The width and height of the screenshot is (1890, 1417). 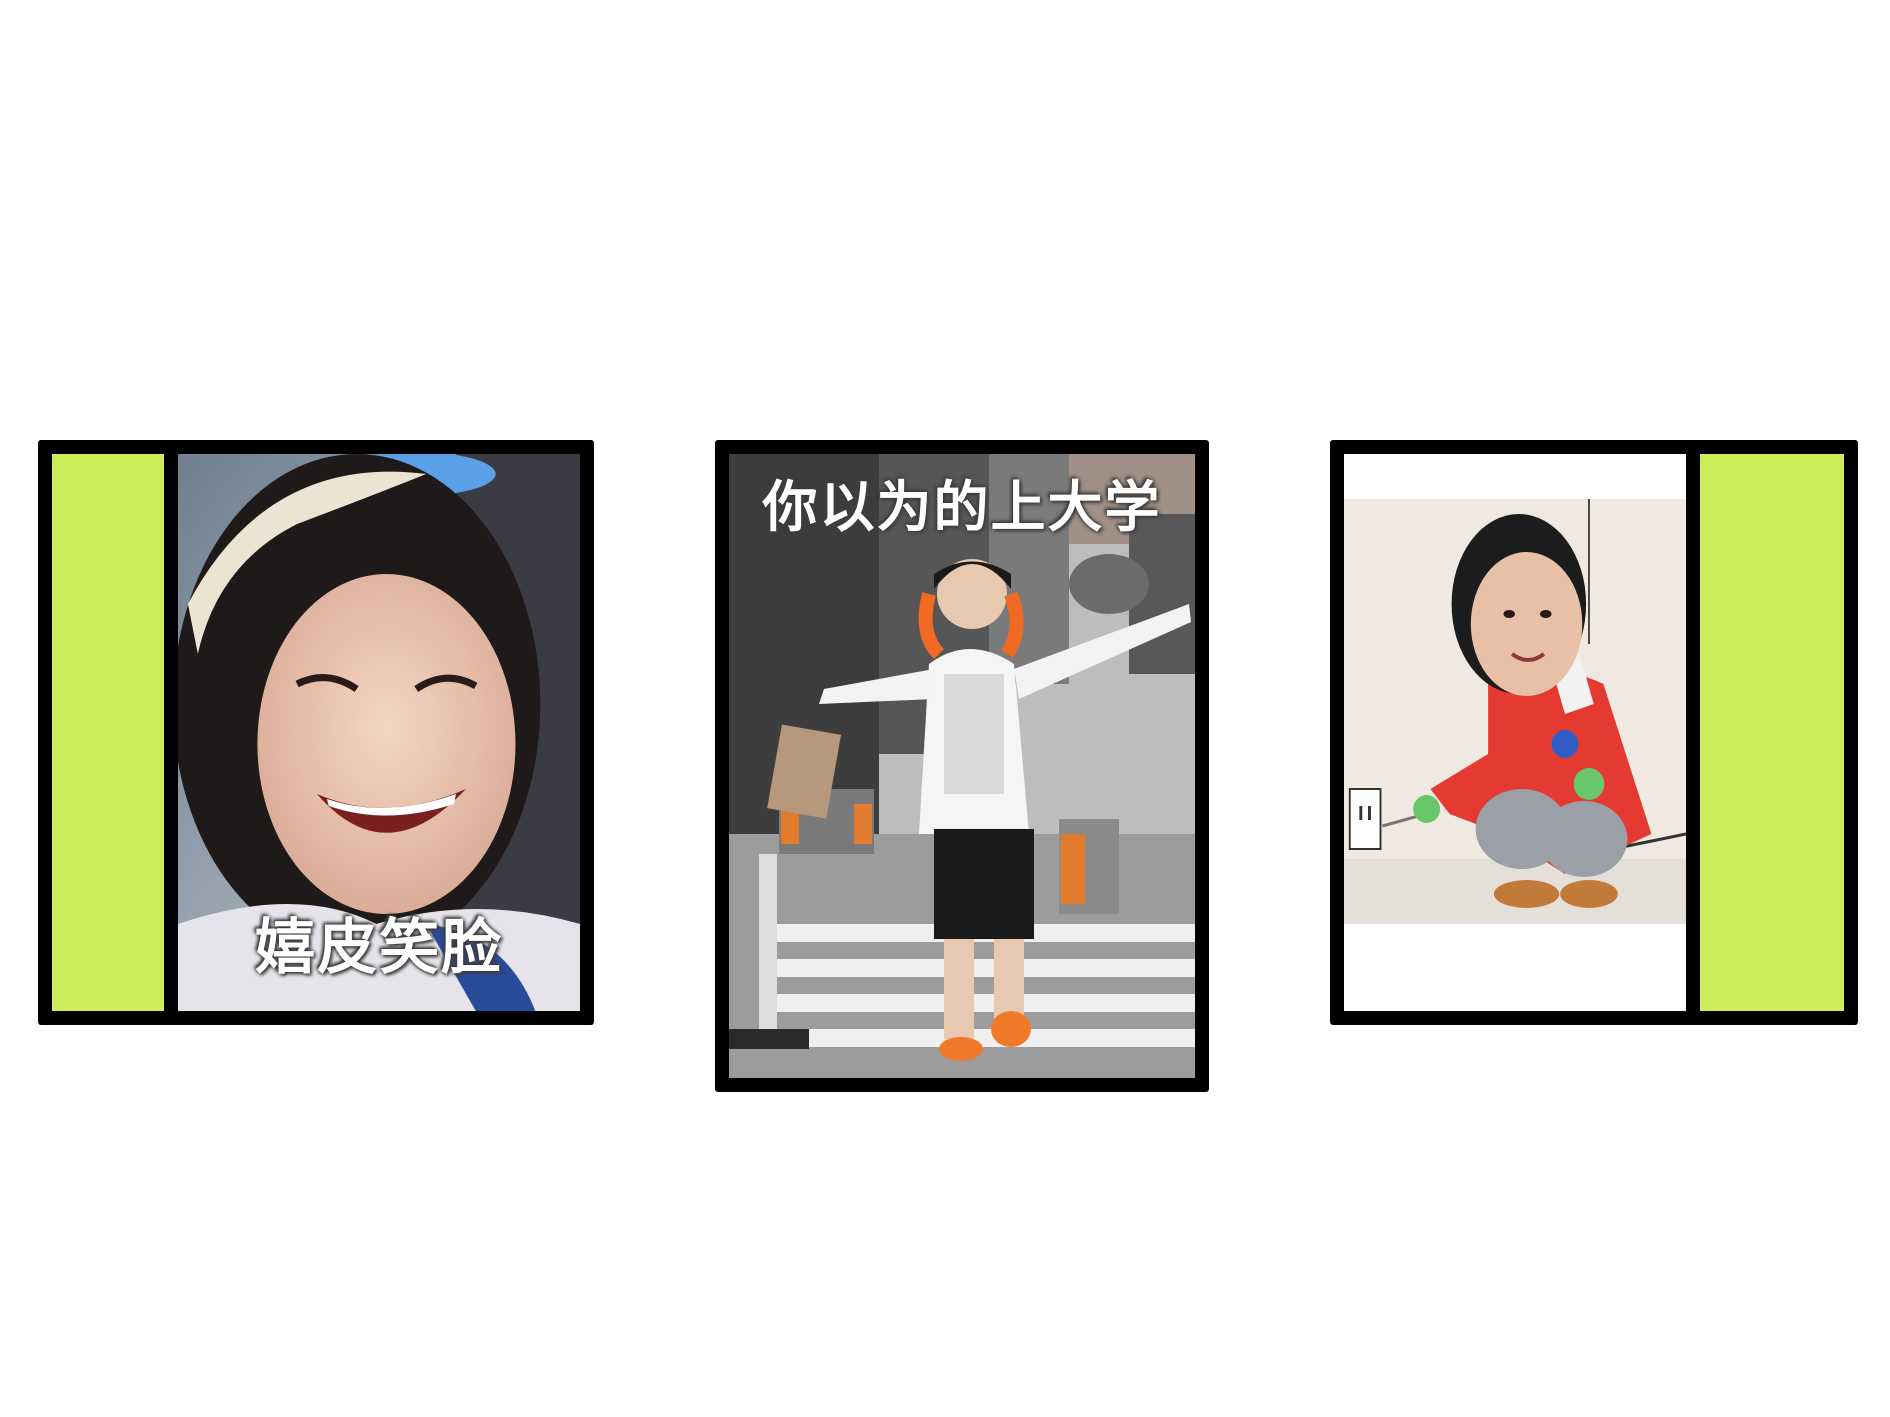 I want to click on crosswalk-illustration, so click(x=962, y=766).